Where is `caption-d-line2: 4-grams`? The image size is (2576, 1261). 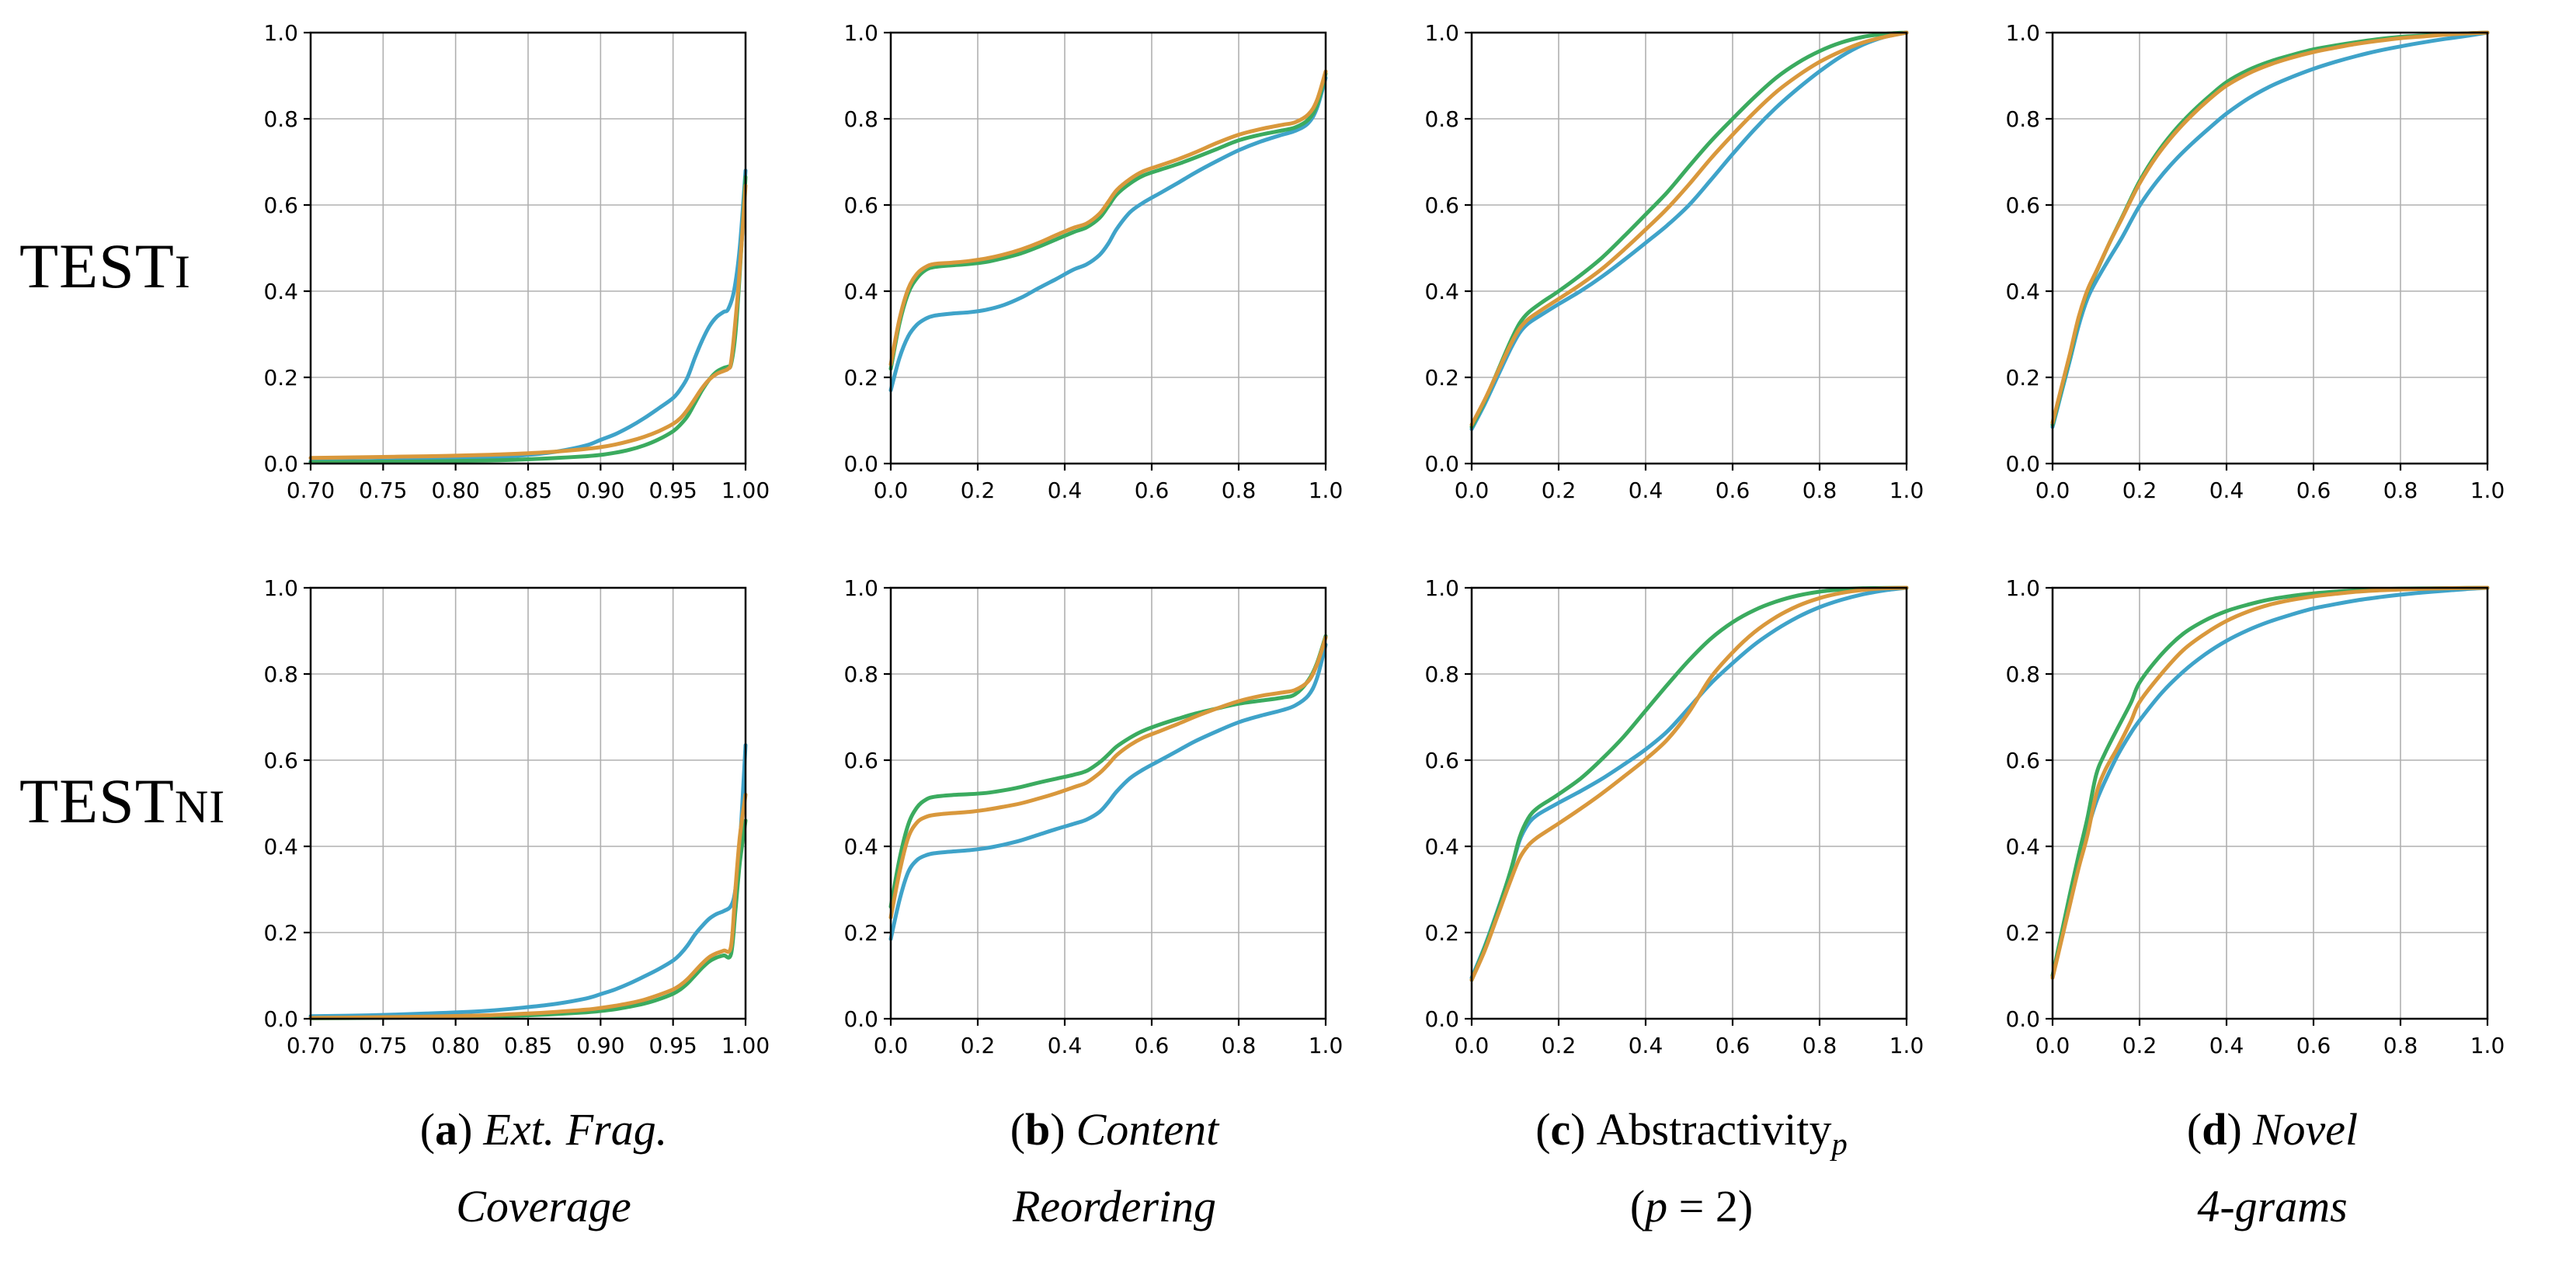
caption-d-line2: 4-grams is located at coordinates (2272, 1205).